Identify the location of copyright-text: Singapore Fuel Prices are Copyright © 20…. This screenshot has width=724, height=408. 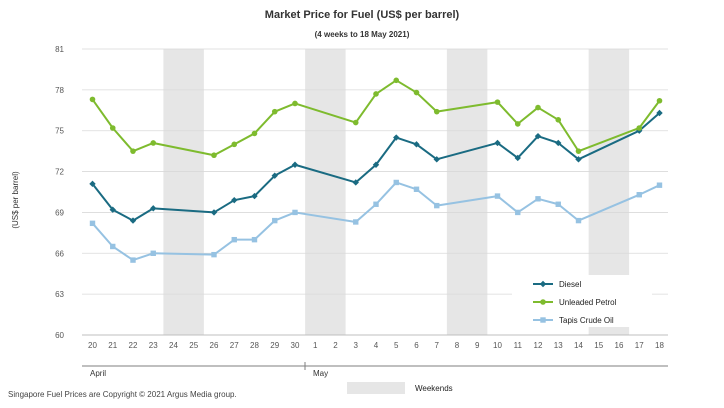
(122, 394).